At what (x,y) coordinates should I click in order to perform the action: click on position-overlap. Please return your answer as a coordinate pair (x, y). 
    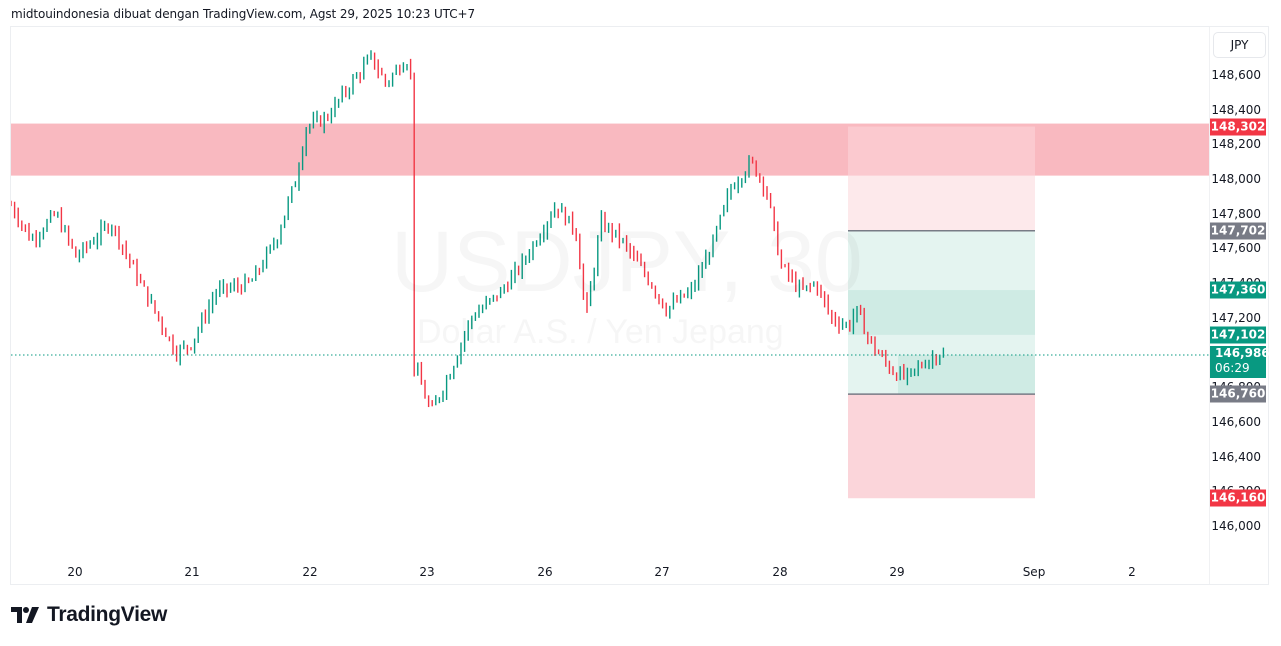
    Looking at the image, I should click on (941, 151).